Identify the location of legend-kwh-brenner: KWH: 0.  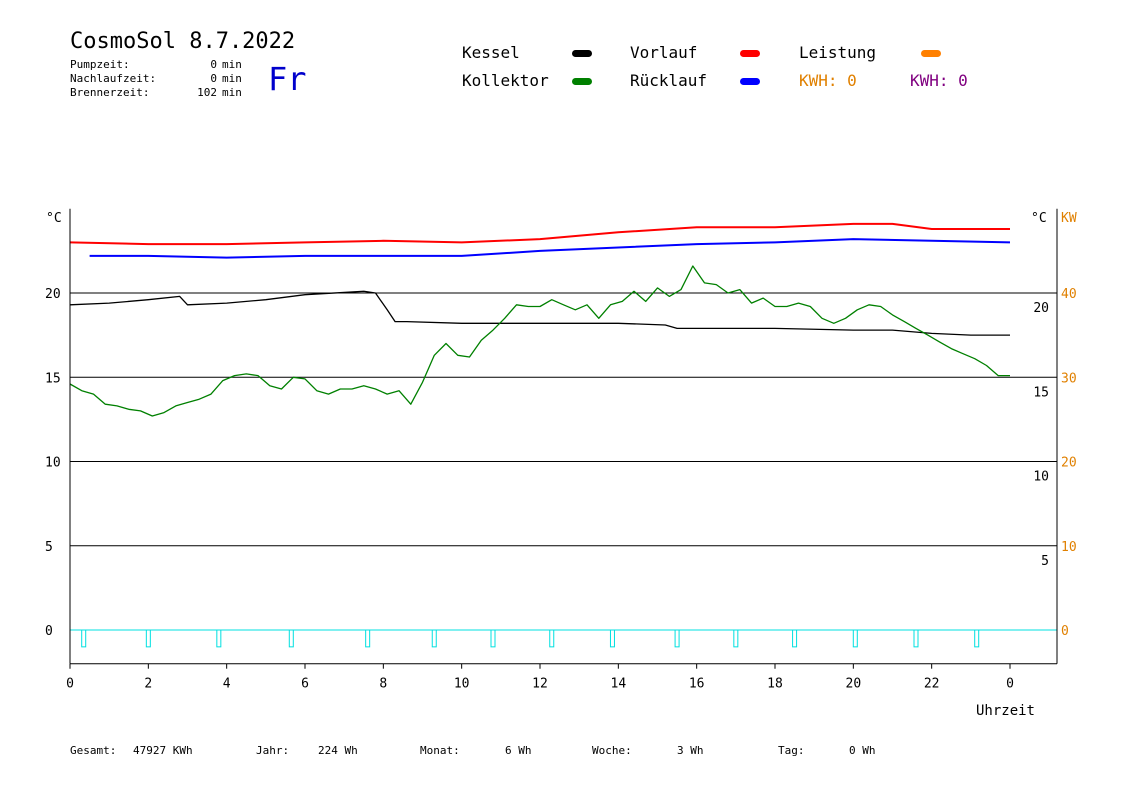
(939, 80).